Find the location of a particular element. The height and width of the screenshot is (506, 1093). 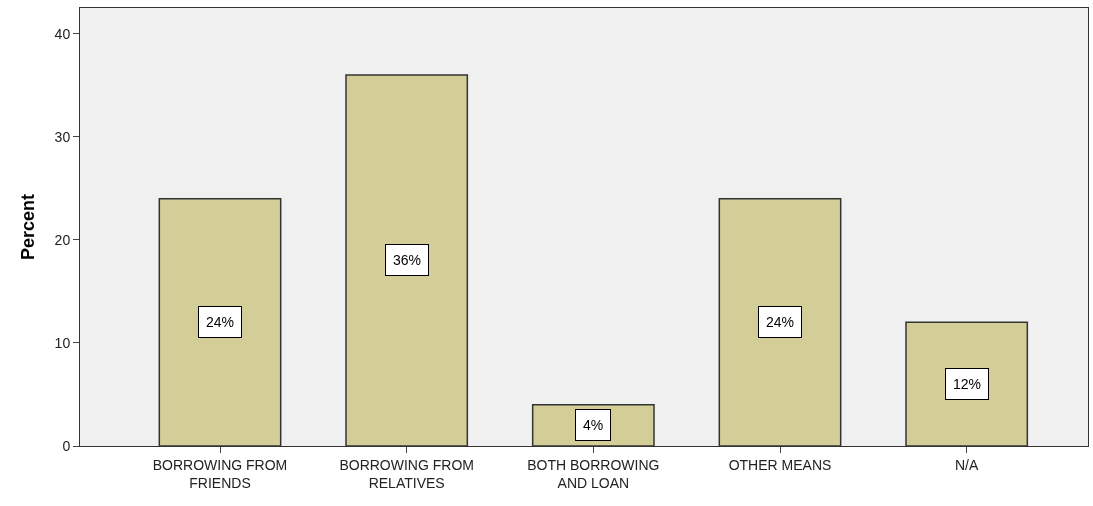

y-tick-label: 10 is located at coordinates (62, 342).